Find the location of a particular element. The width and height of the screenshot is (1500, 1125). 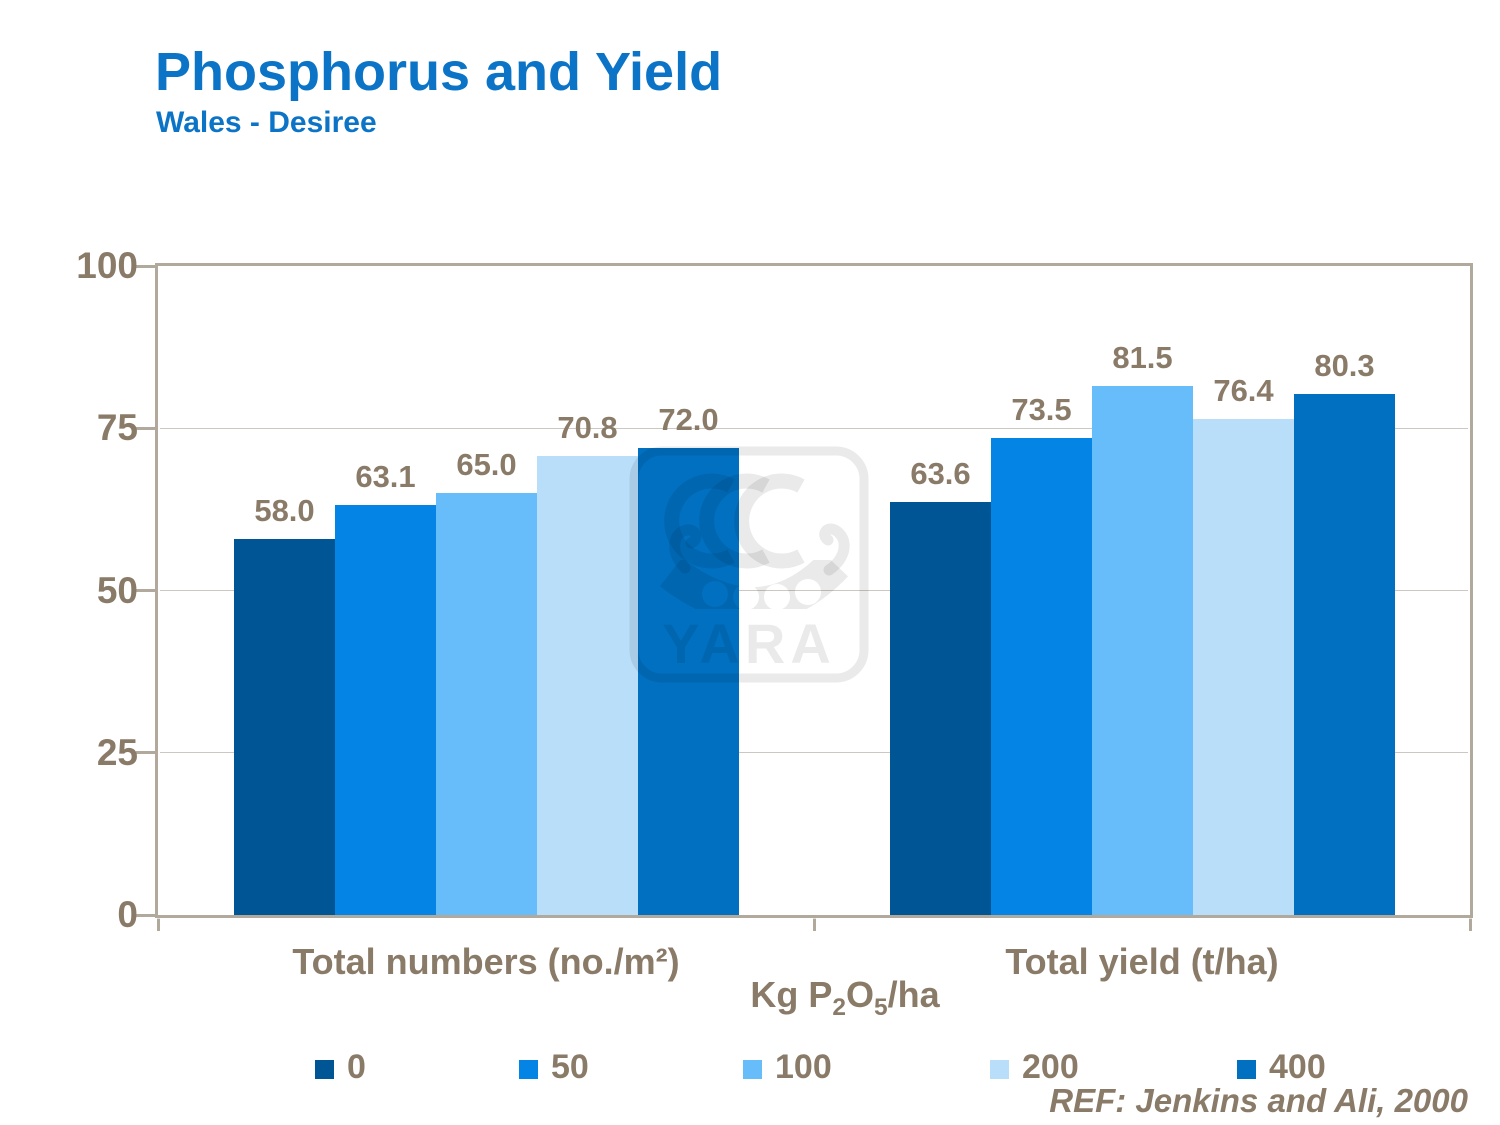

bar-value-label: 63.6 is located at coordinates (940, 474).